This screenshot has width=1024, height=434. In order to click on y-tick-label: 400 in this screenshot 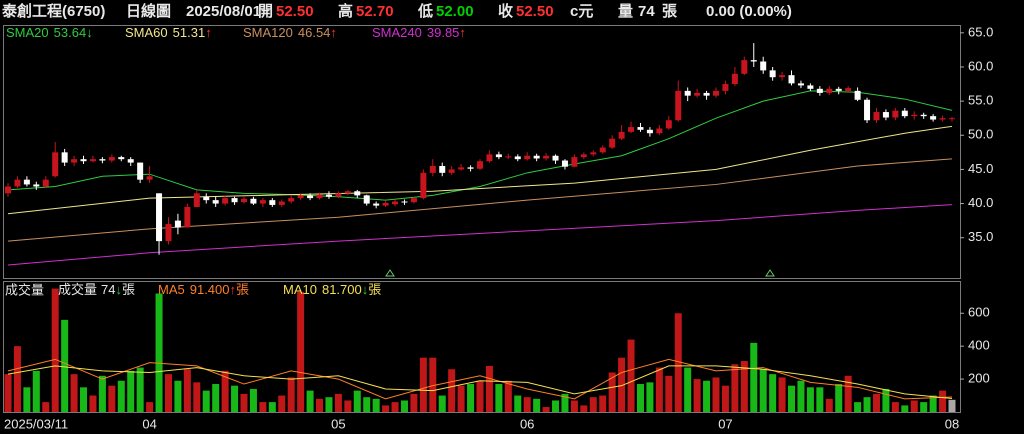, I will do `click(979, 345)`.